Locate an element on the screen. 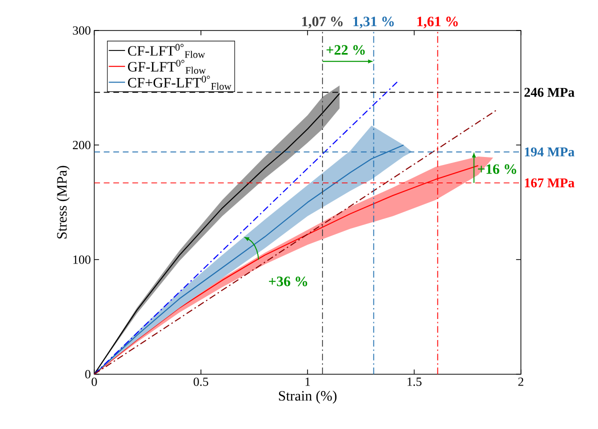  ref-line-label: 1,31 % is located at coordinates (373, 22).